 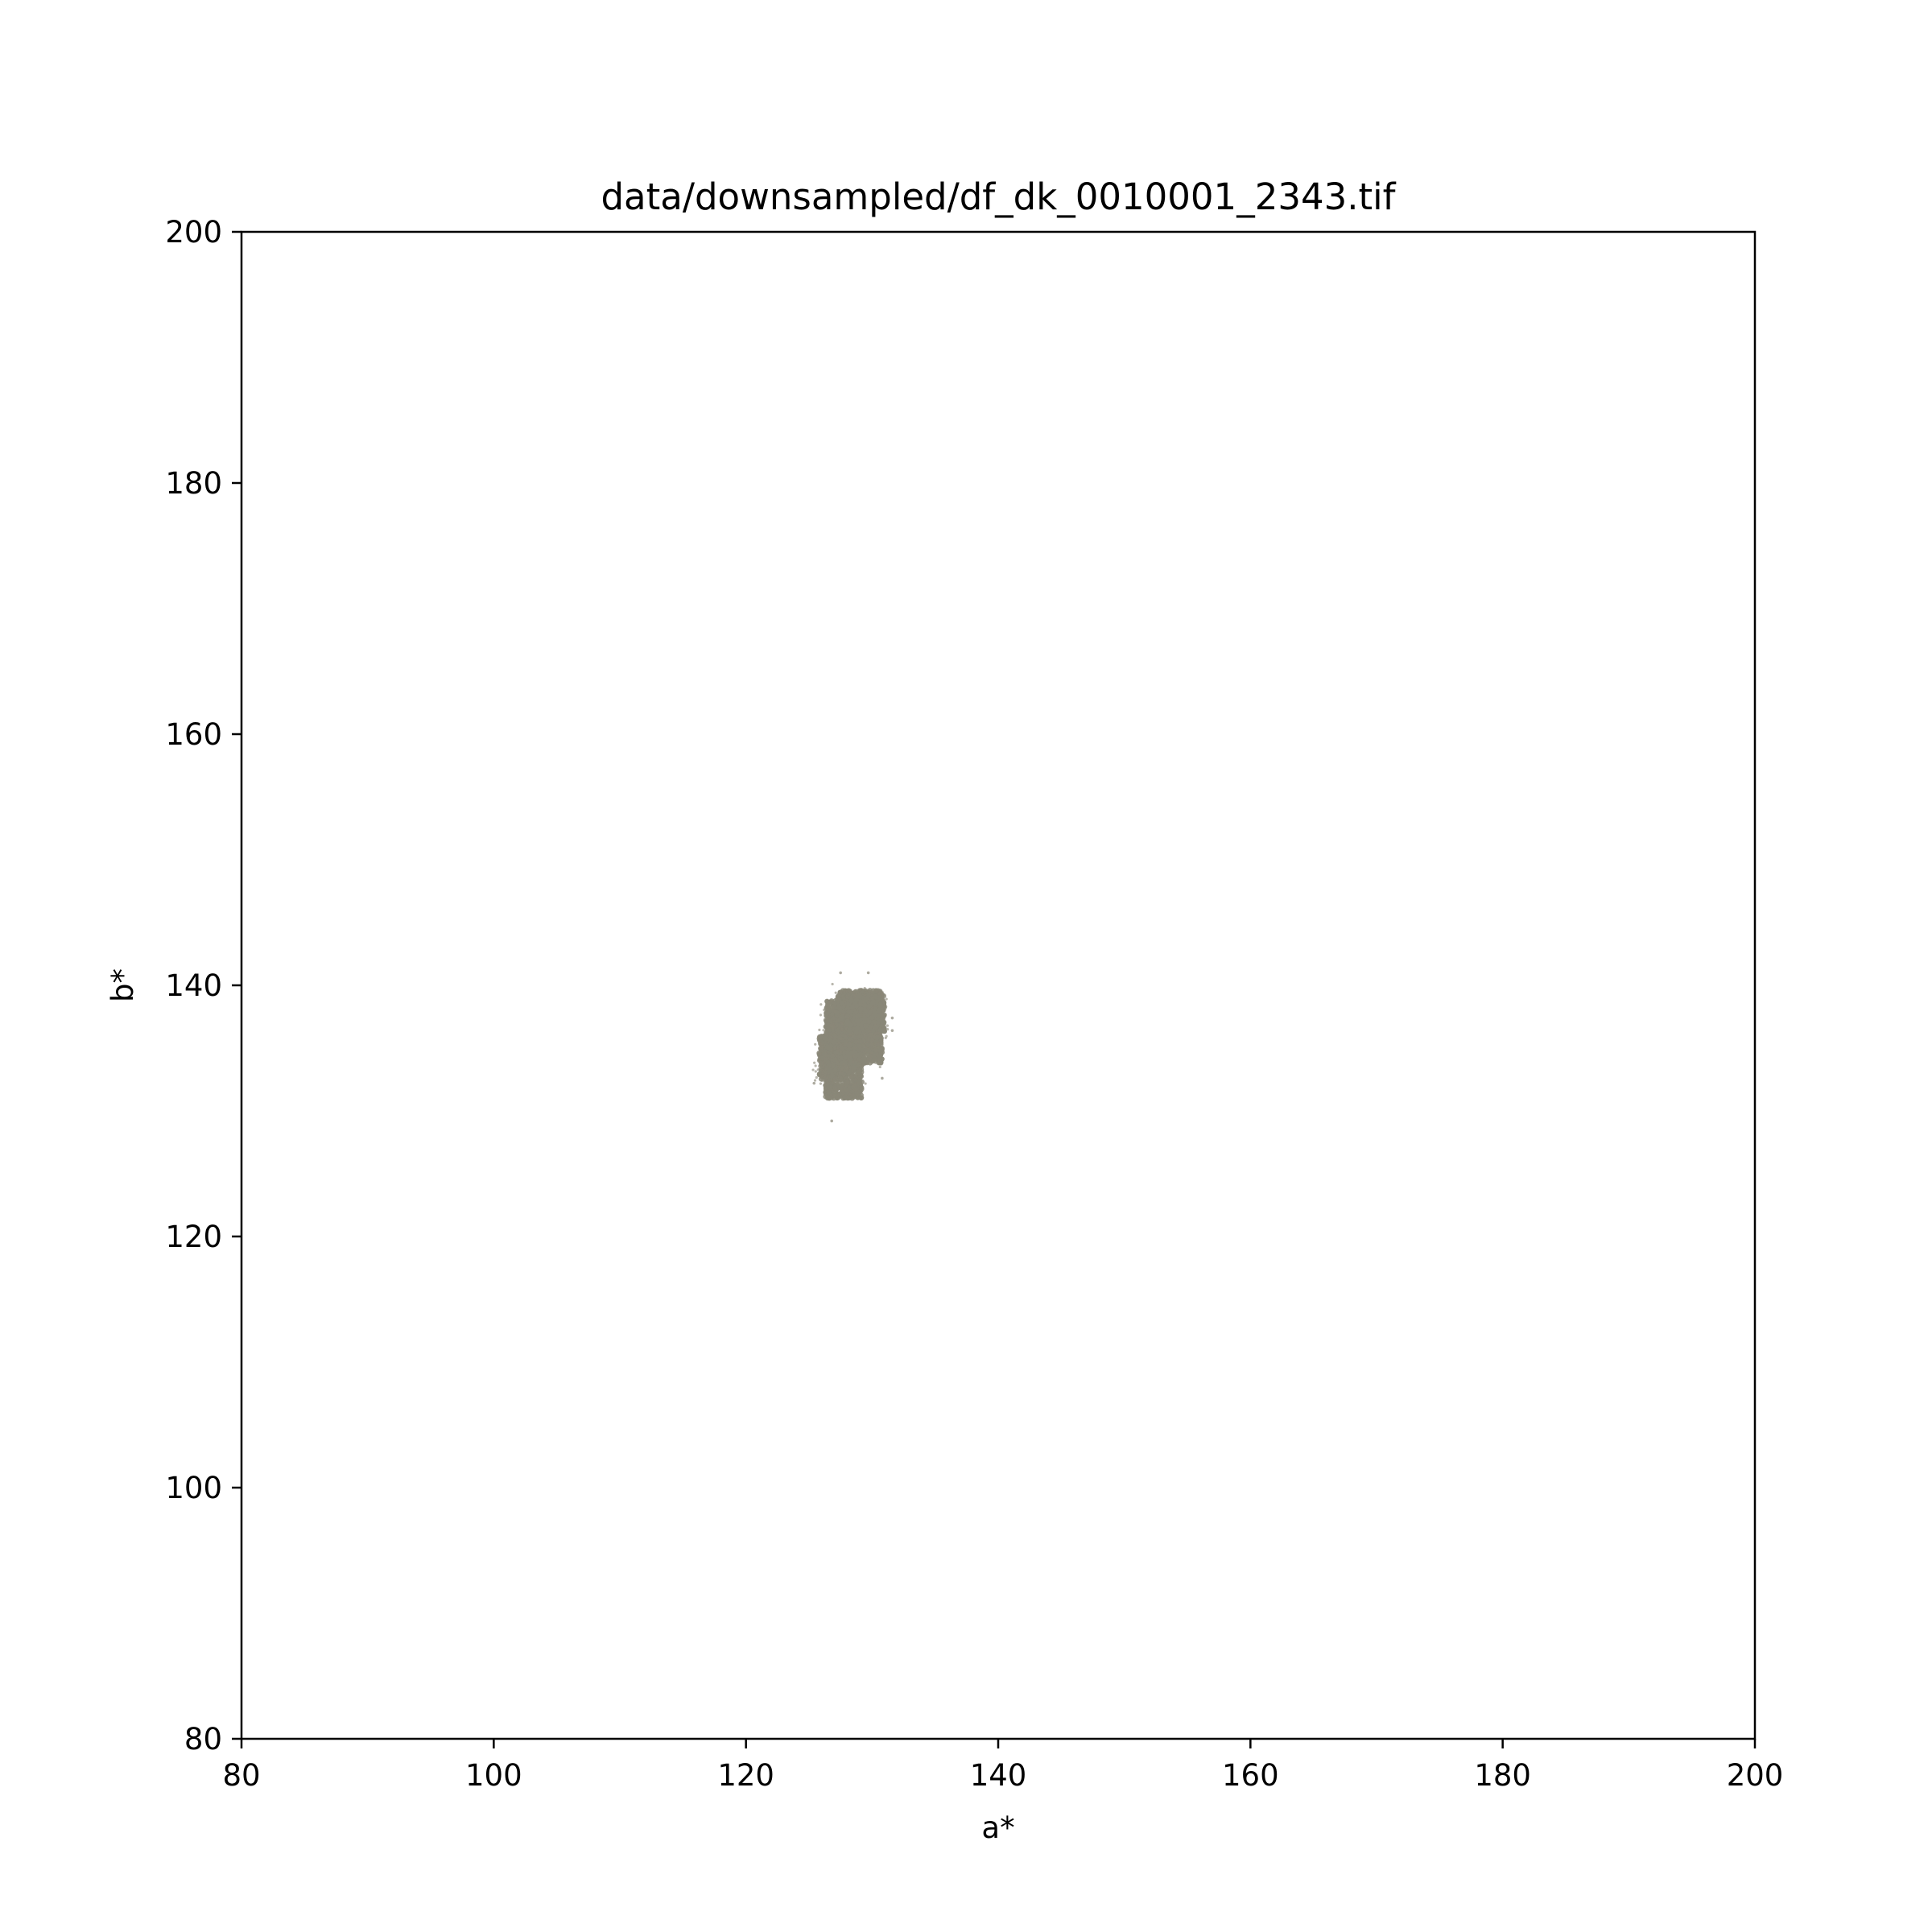 What do you see at coordinates (241, 1775) in the screenshot?
I see `x-tick-label: 80` at bounding box center [241, 1775].